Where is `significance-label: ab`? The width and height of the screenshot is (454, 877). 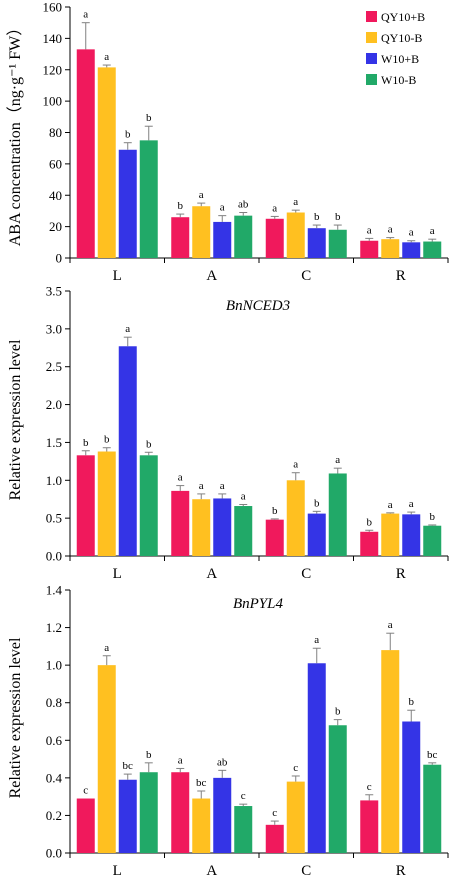 significance-label: ab is located at coordinates (222, 762).